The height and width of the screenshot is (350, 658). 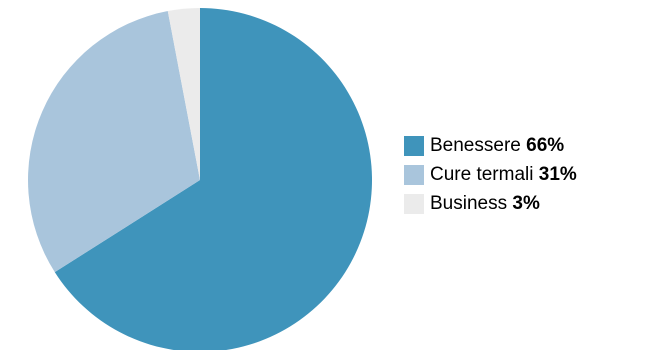 I want to click on legend-swatch-business, so click(x=414, y=204).